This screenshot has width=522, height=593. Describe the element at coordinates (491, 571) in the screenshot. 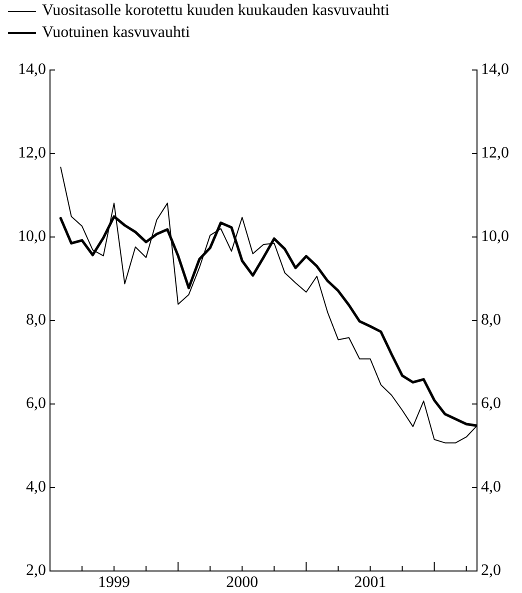

I see `y2-tick-label: 2,0` at that location.